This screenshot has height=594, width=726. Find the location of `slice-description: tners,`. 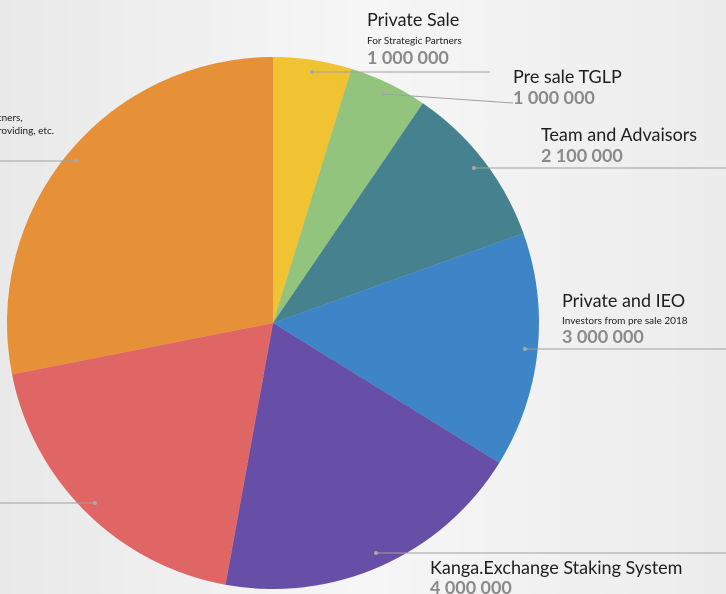

slice-description: tners, is located at coordinates (11, 118).